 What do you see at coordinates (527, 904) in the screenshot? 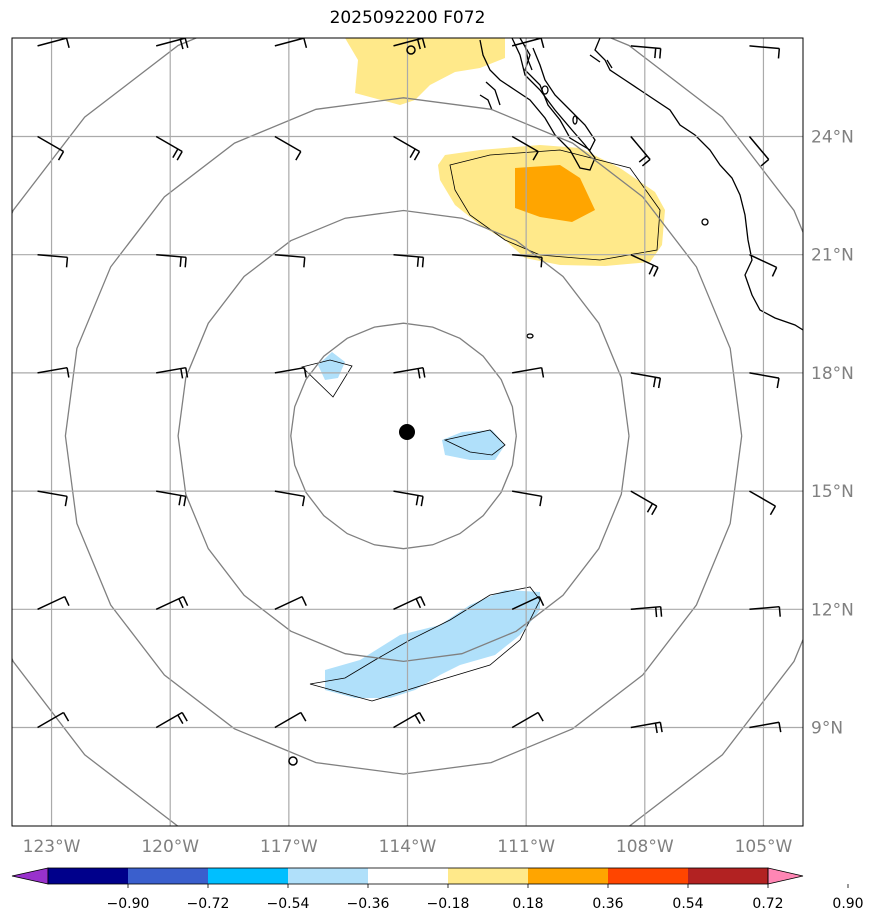
I see `colorbar-label: 0.18` at bounding box center [527, 904].